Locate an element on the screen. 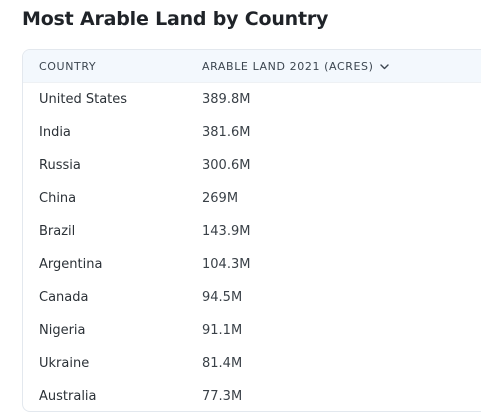 The image size is (481, 416). column-header-arable-land-label: ARABLE LAND 2021 (ACRES) is located at coordinates (288, 66).